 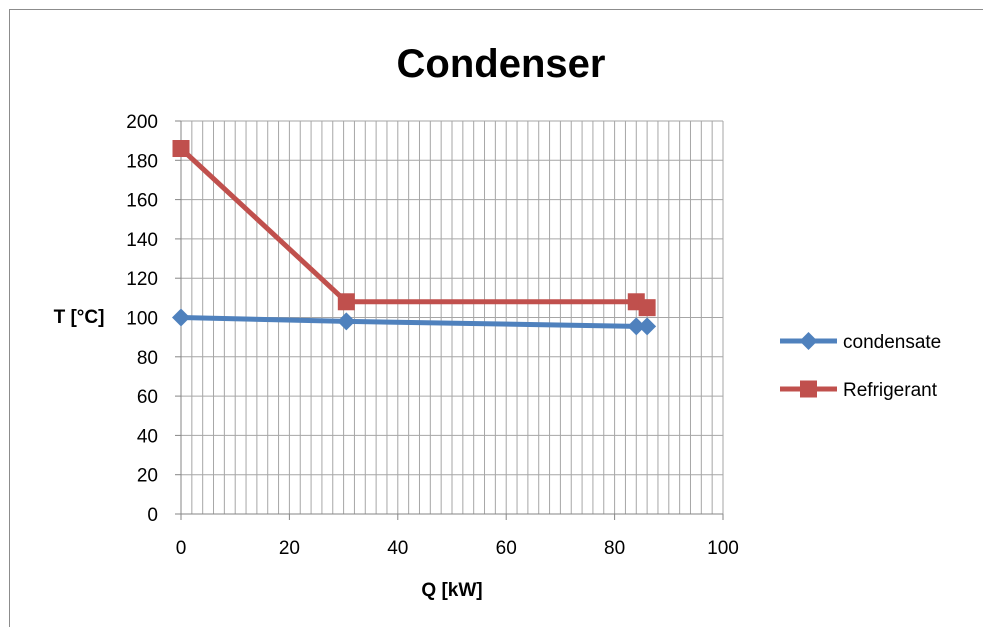 What do you see at coordinates (142, 161) in the screenshot?
I see `y-tick-label: 180` at bounding box center [142, 161].